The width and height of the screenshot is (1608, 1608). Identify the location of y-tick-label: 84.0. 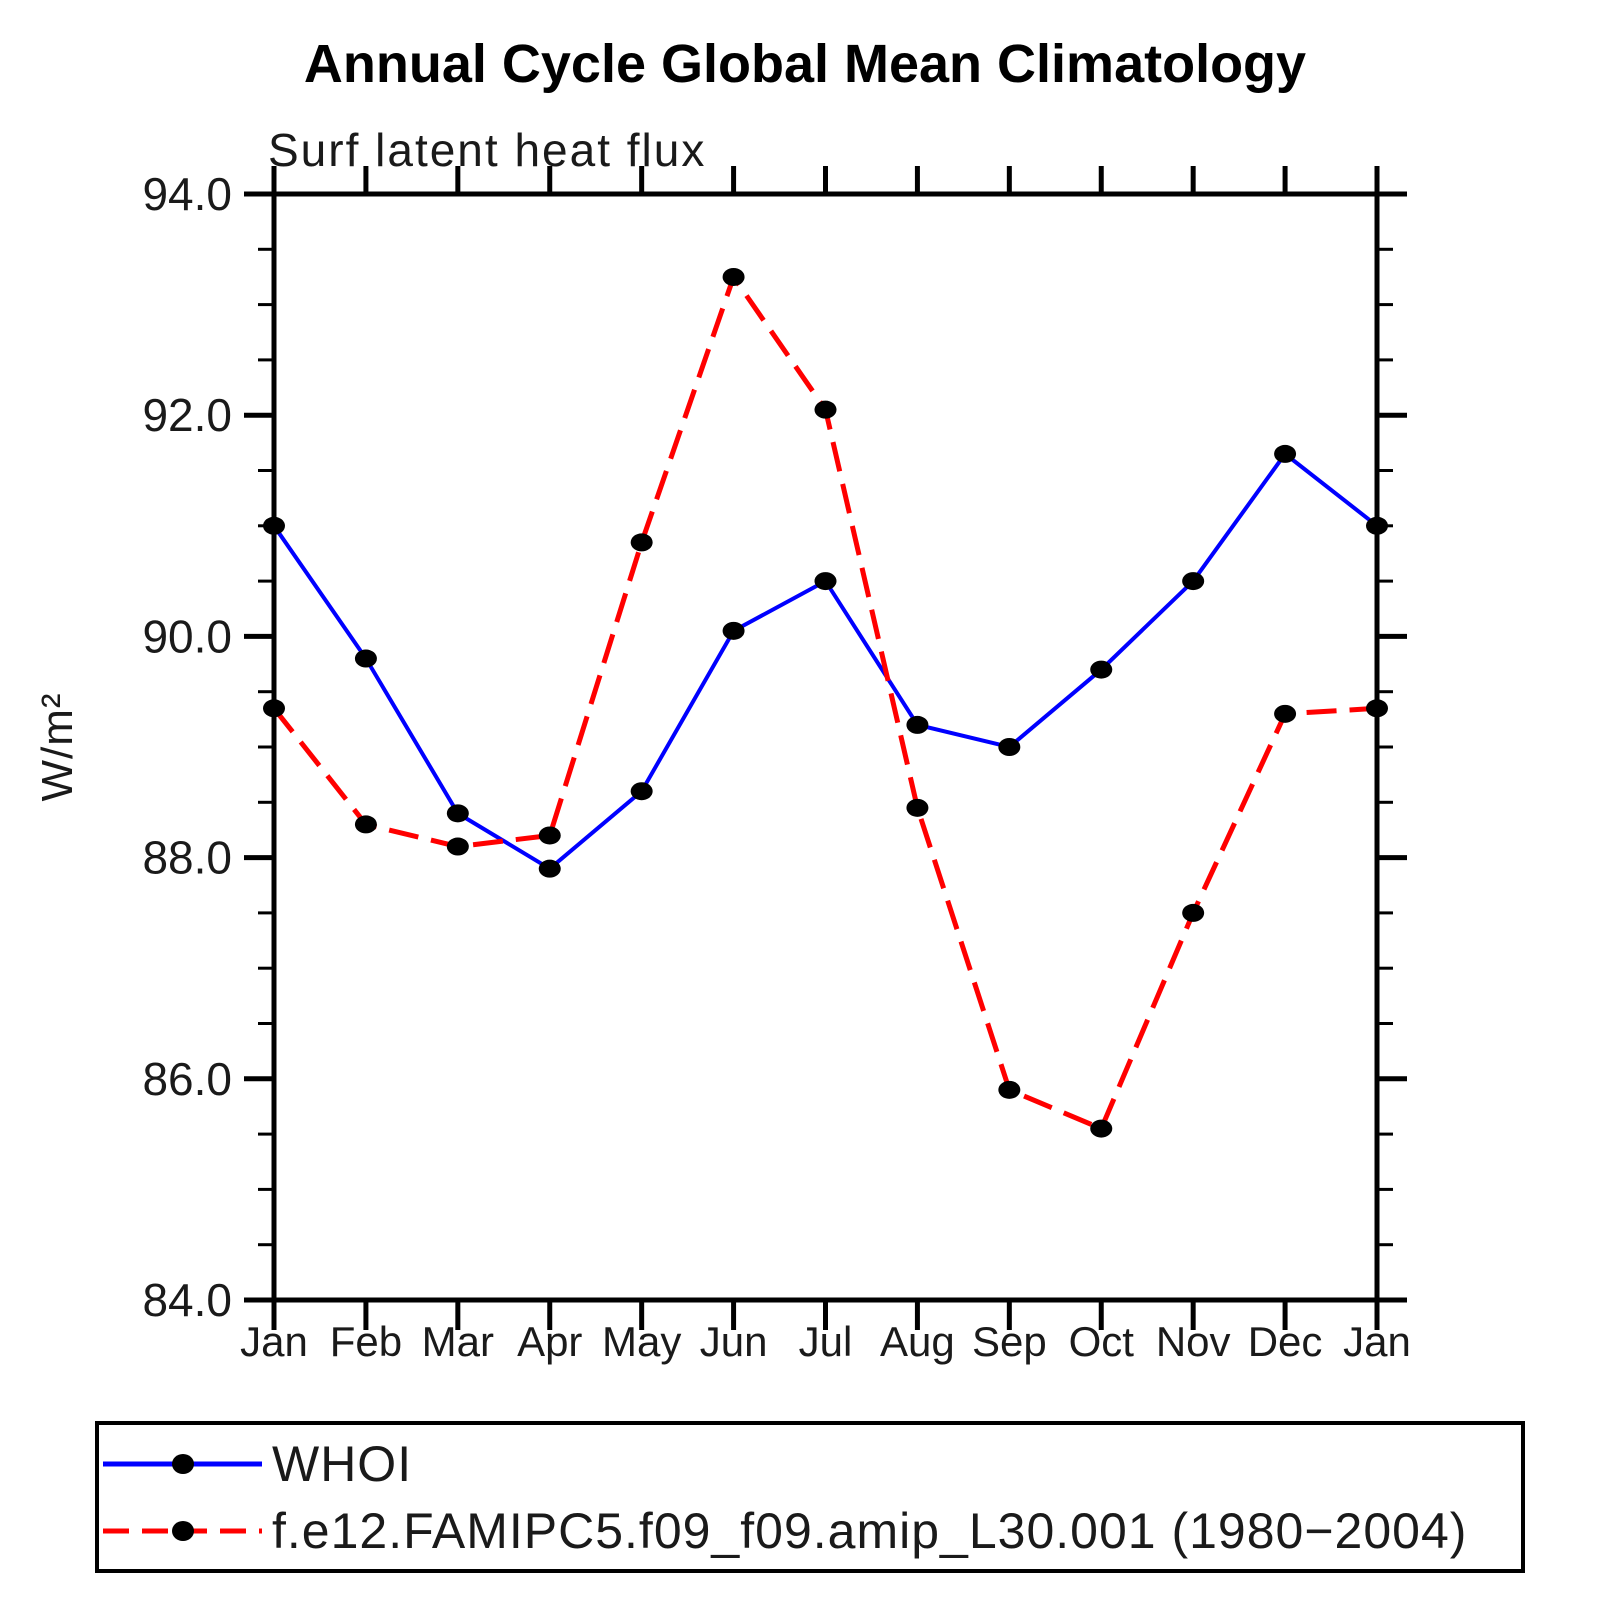
(187, 1300).